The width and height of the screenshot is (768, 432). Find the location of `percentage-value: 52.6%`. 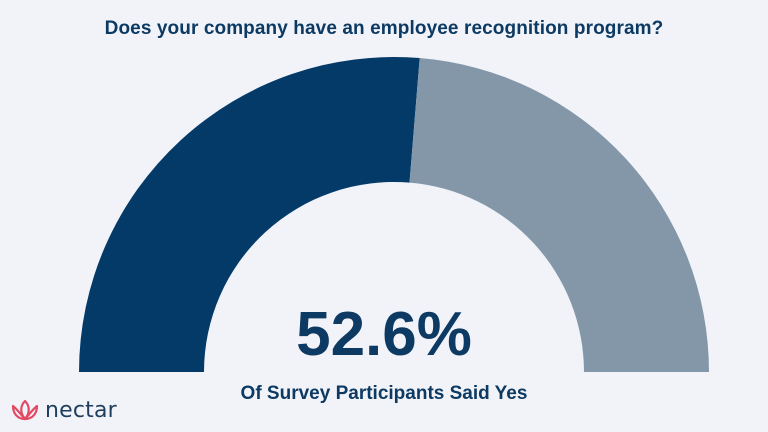

percentage-value: 52.6% is located at coordinates (384, 334).